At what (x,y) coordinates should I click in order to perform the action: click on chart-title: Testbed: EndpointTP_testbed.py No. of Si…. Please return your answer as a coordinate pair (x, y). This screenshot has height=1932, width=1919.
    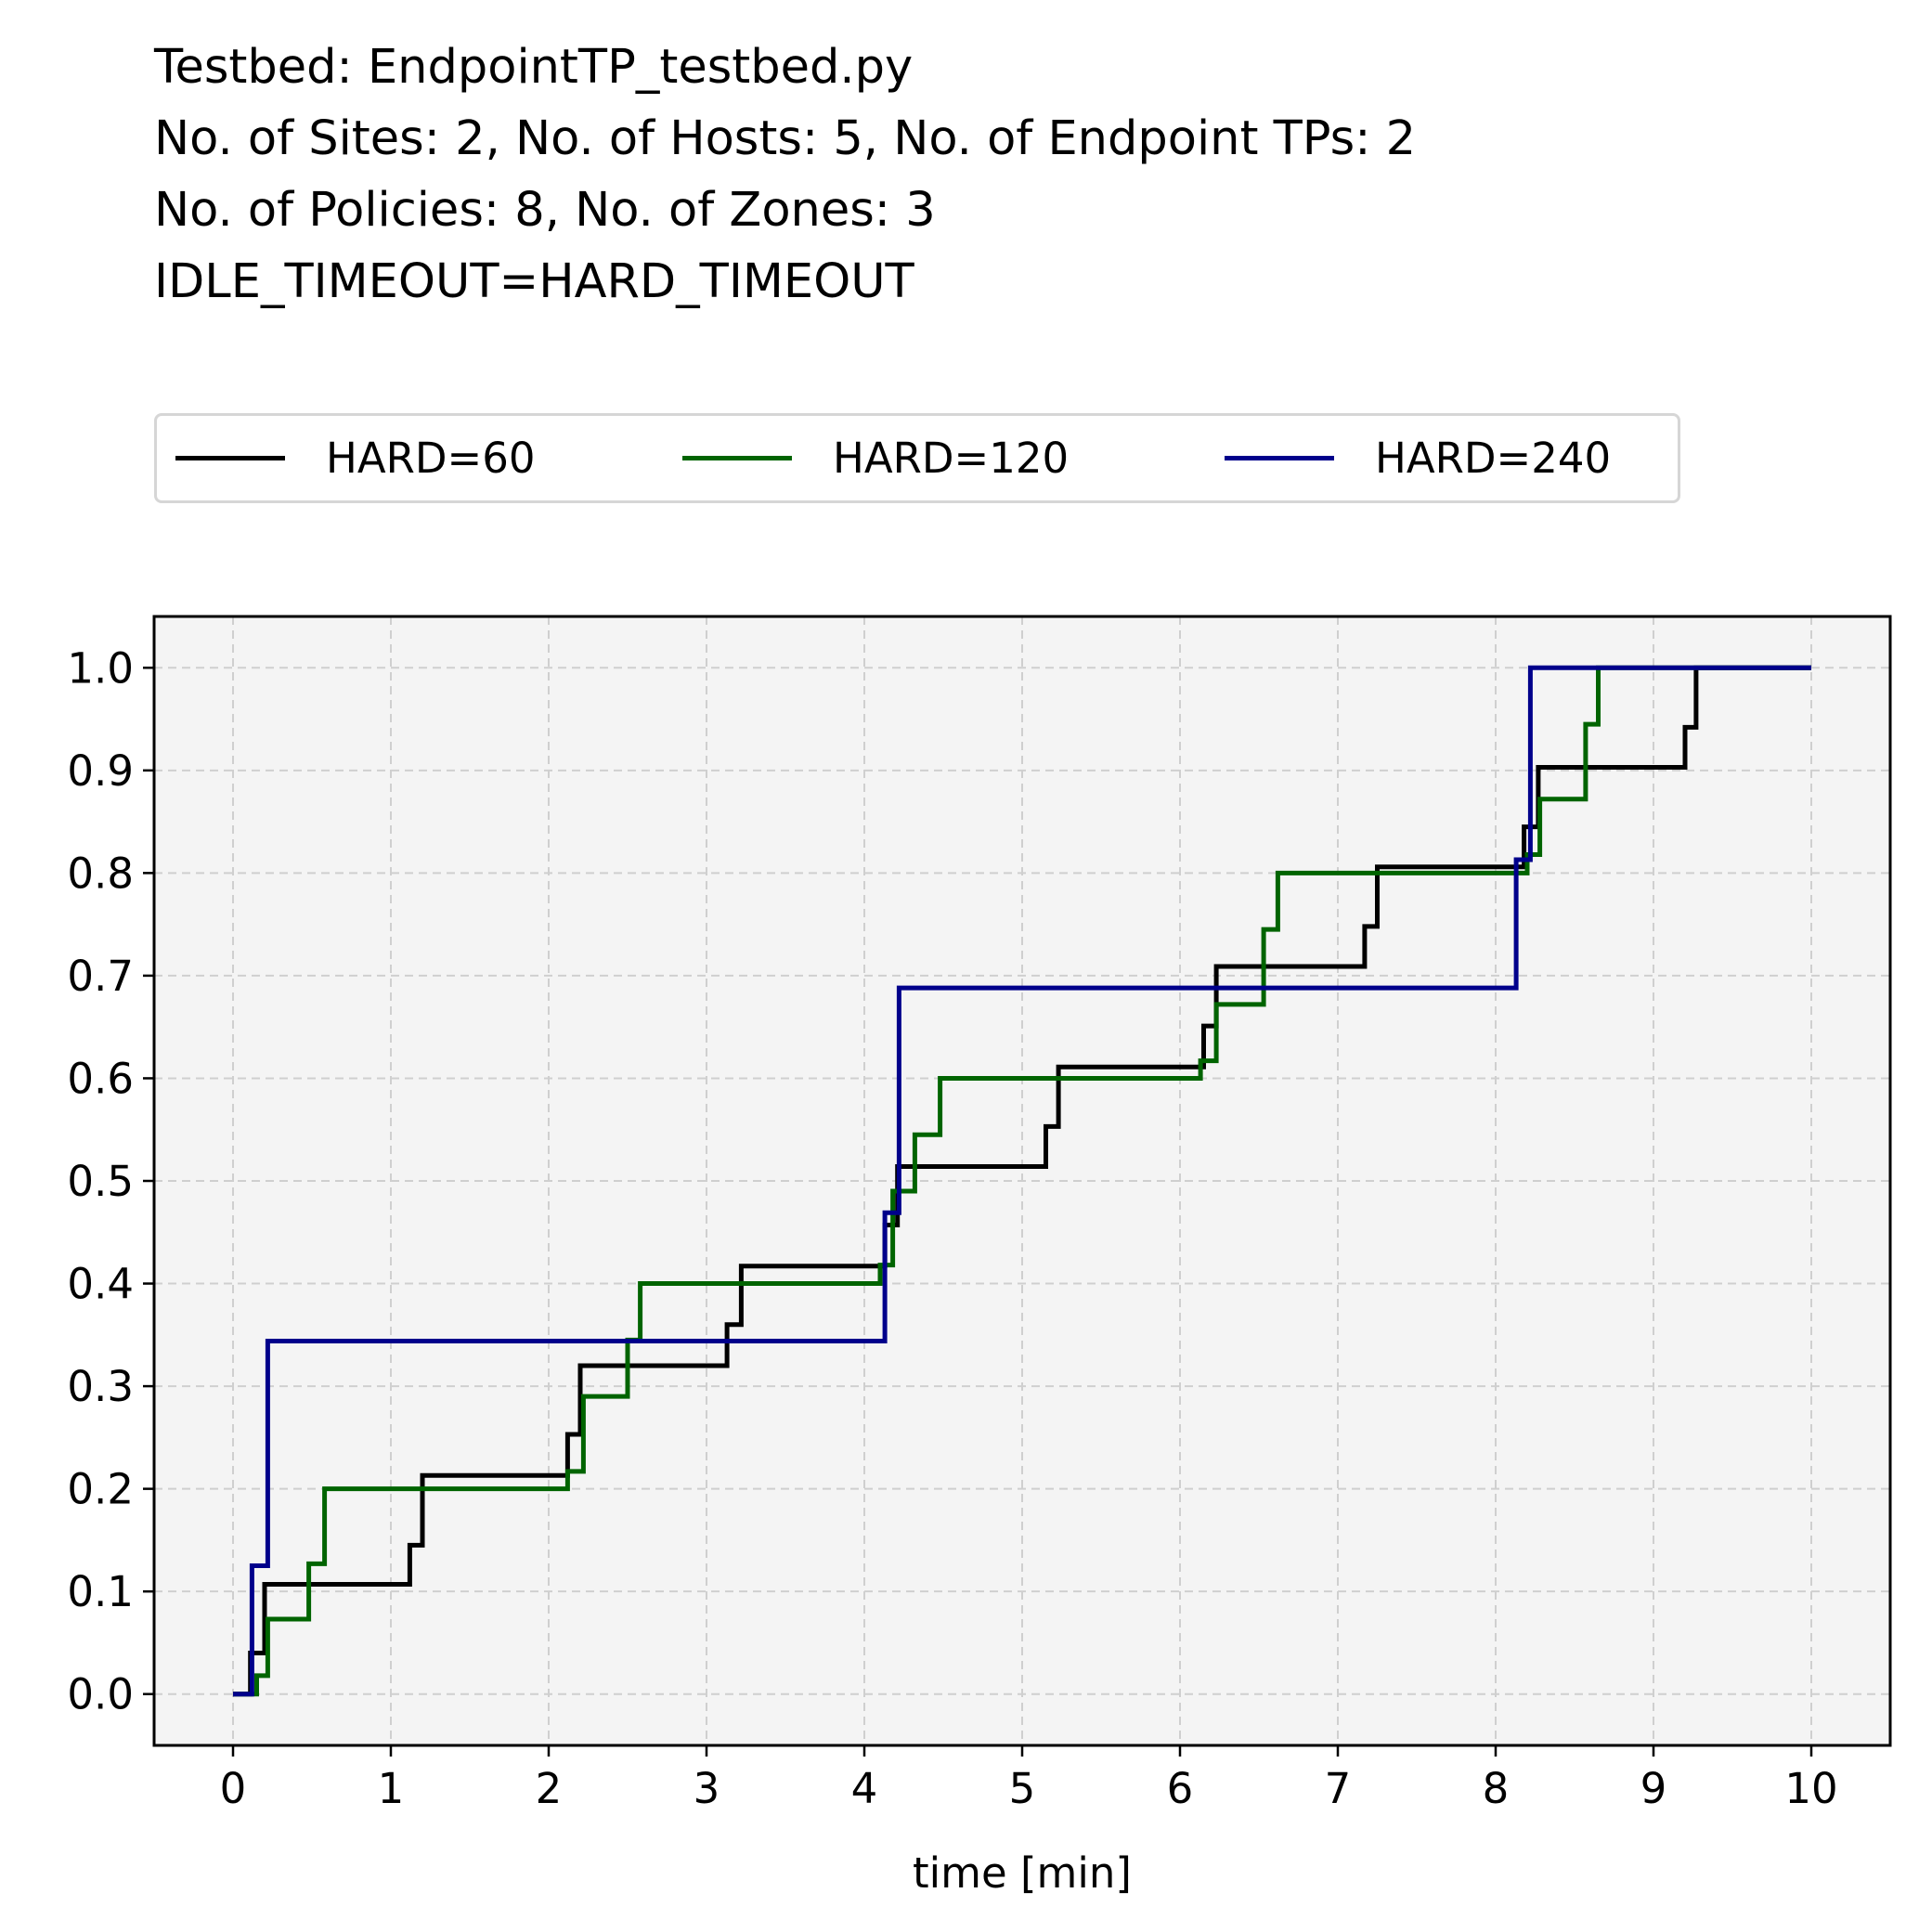
    Looking at the image, I should click on (785, 175).